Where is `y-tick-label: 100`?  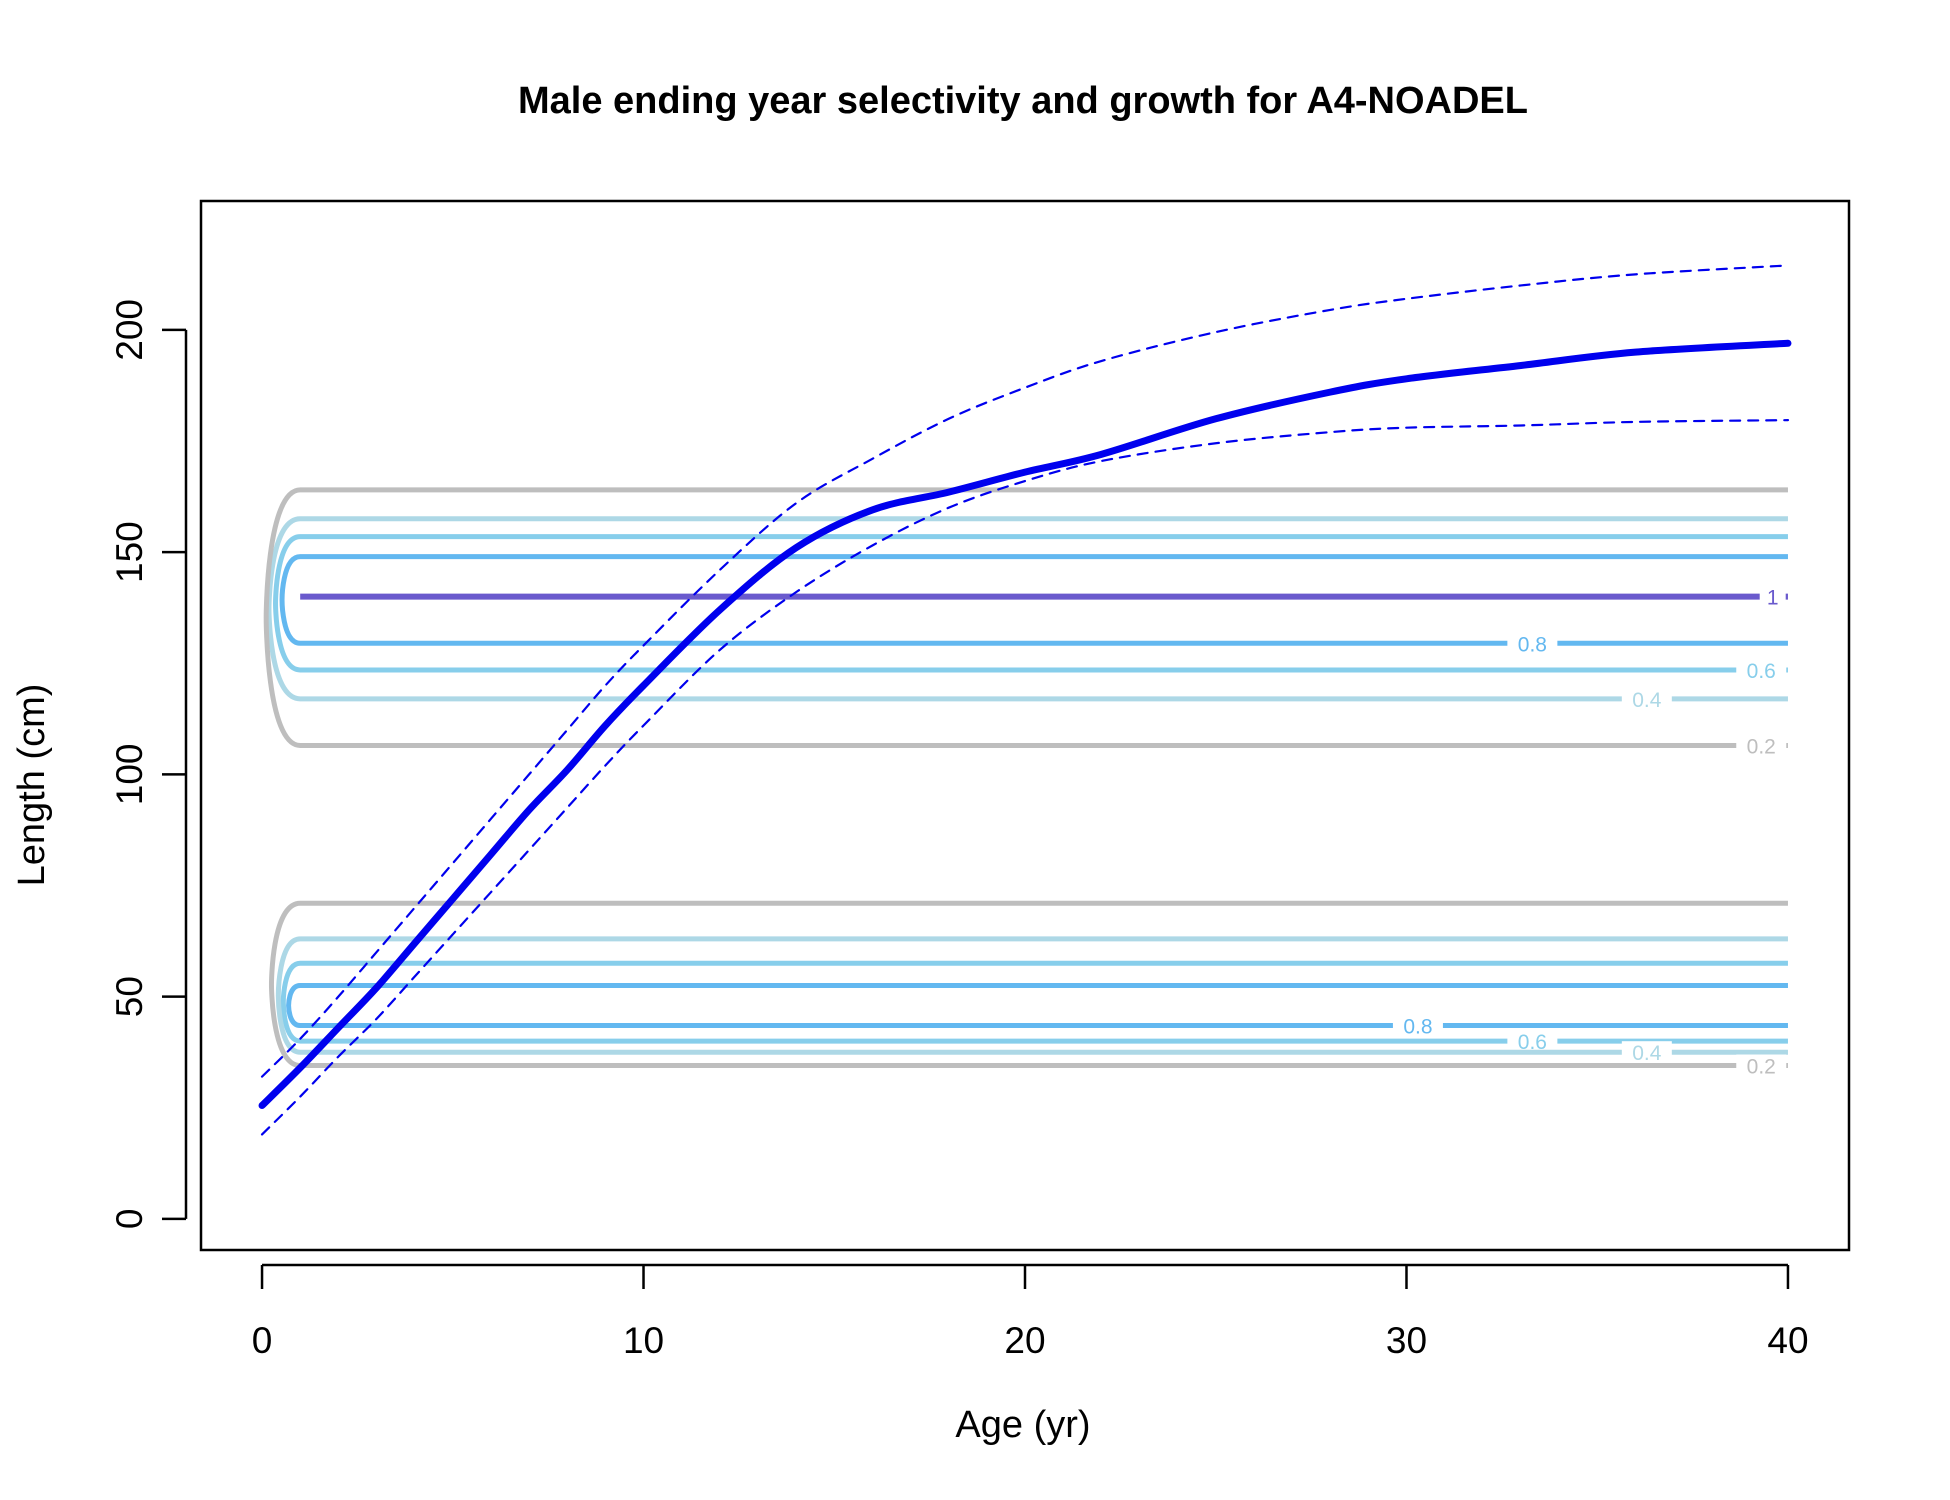
y-tick-label: 100 is located at coordinates (129, 775).